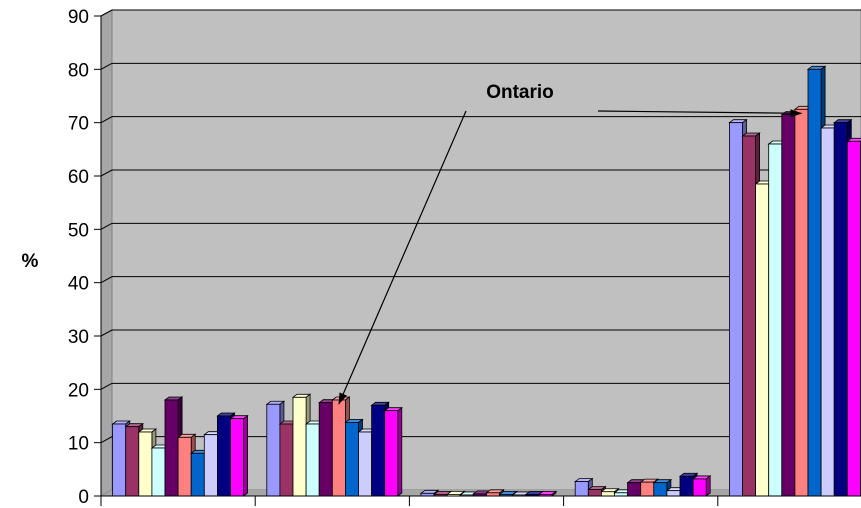 The image size is (861, 508). I want to click on y-tick-label: 80, so click(78, 70).